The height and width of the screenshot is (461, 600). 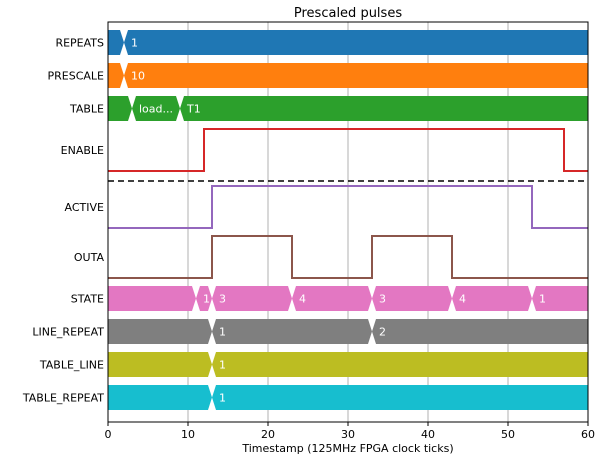 I want to click on chart-title: Prescaled pulses, so click(x=348, y=13).